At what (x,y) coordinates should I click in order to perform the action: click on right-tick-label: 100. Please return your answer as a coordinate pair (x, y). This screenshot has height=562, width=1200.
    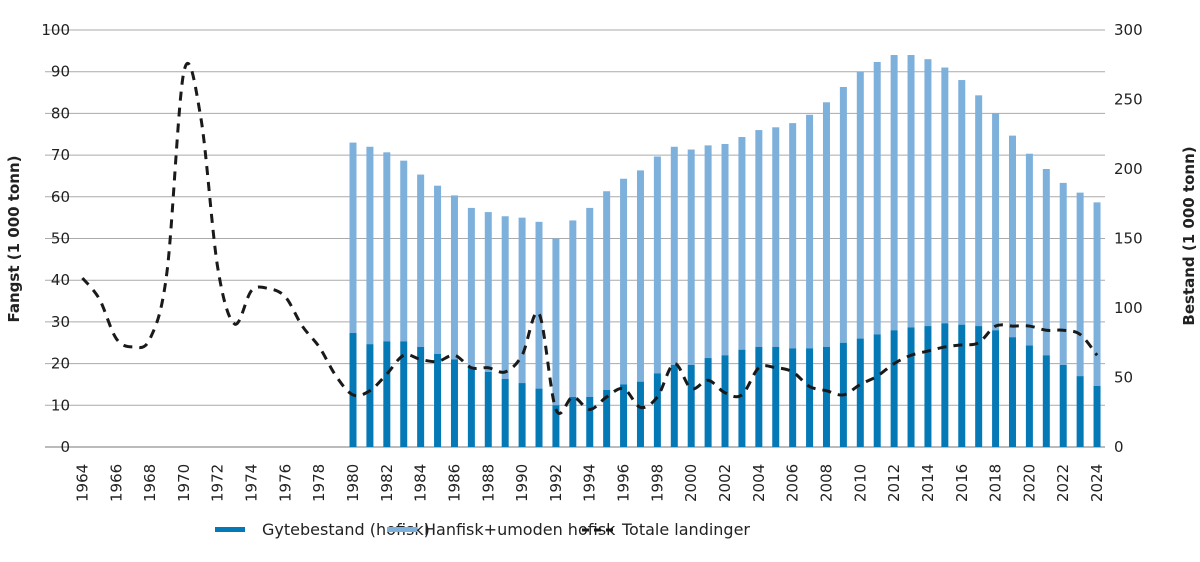
    Looking at the image, I should click on (1128, 308).